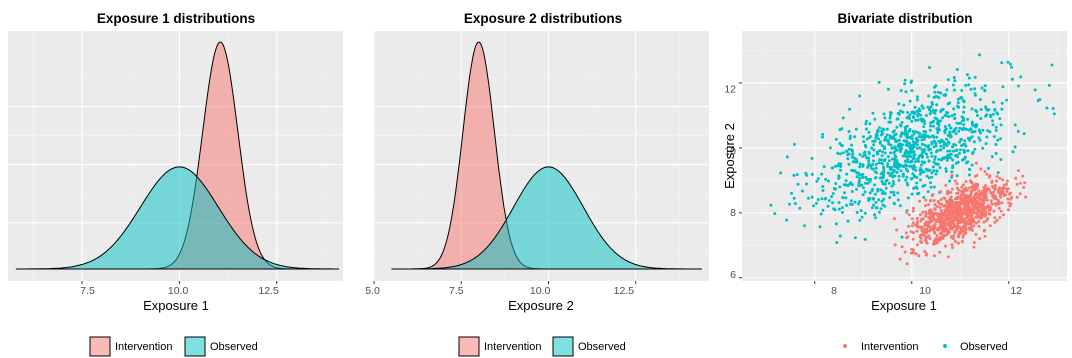 The image size is (1072, 358). I want to click on panel-title: Exposure 1 distributions, so click(176, 18).